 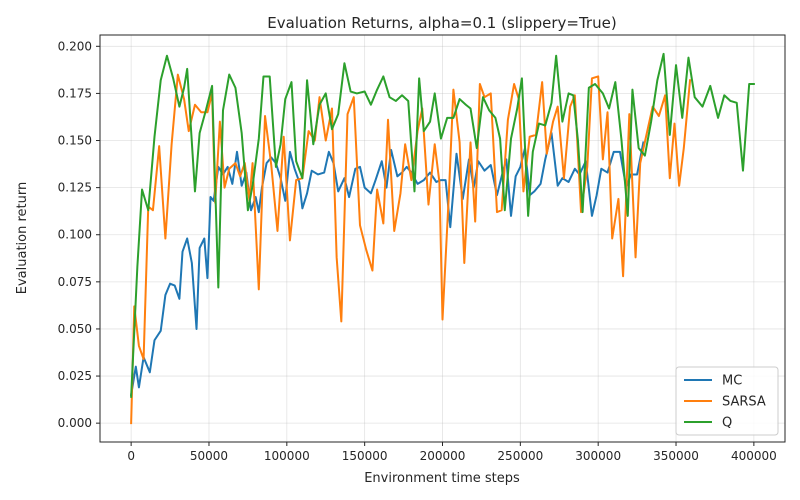 What do you see at coordinates (754, 456) in the screenshot?
I see `x-tick-label: 400000` at bounding box center [754, 456].